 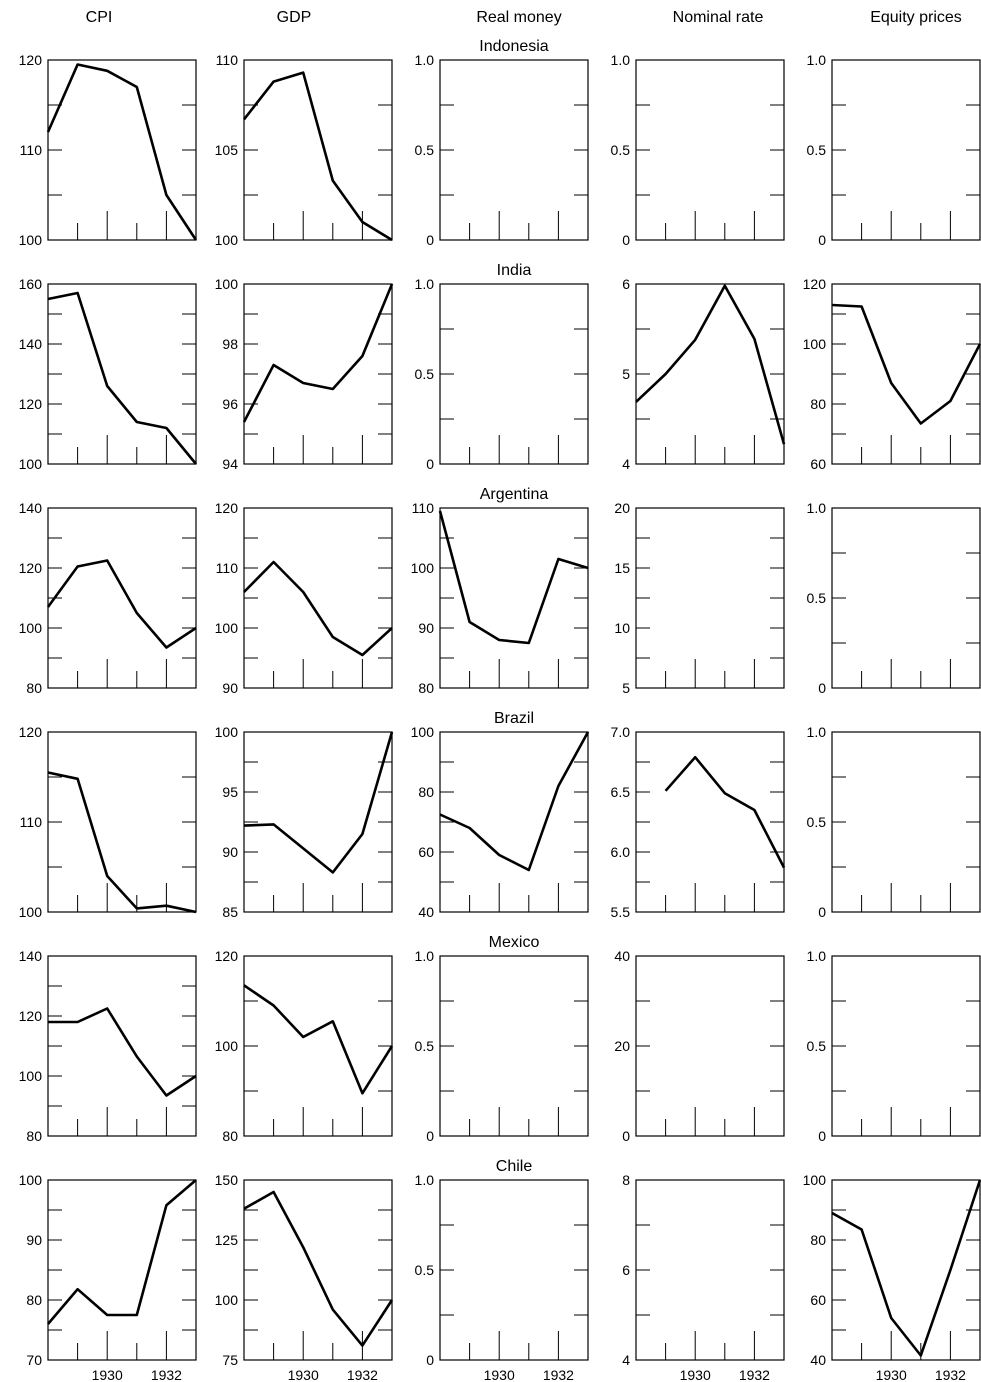 I want to click on row-title-india: India, so click(x=514, y=270).